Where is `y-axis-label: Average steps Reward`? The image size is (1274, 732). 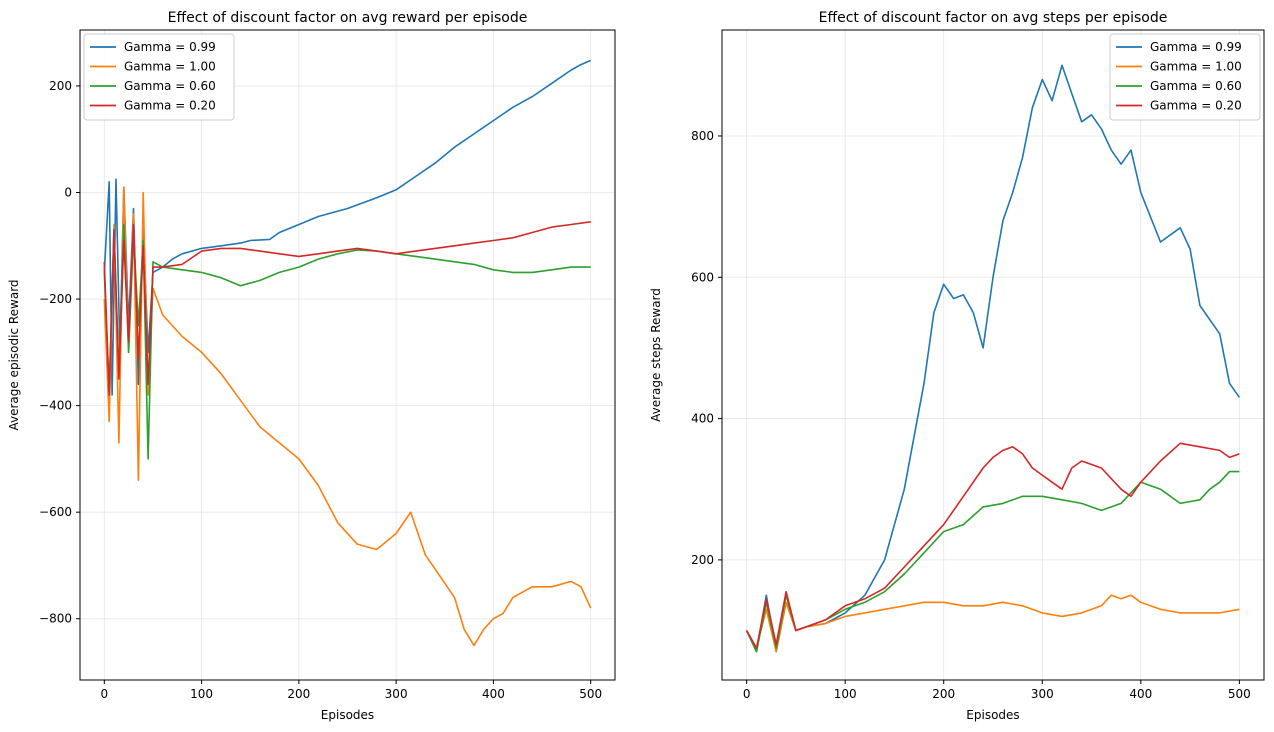
y-axis-label: Average steps Reward is located at coordinates (656, 355).